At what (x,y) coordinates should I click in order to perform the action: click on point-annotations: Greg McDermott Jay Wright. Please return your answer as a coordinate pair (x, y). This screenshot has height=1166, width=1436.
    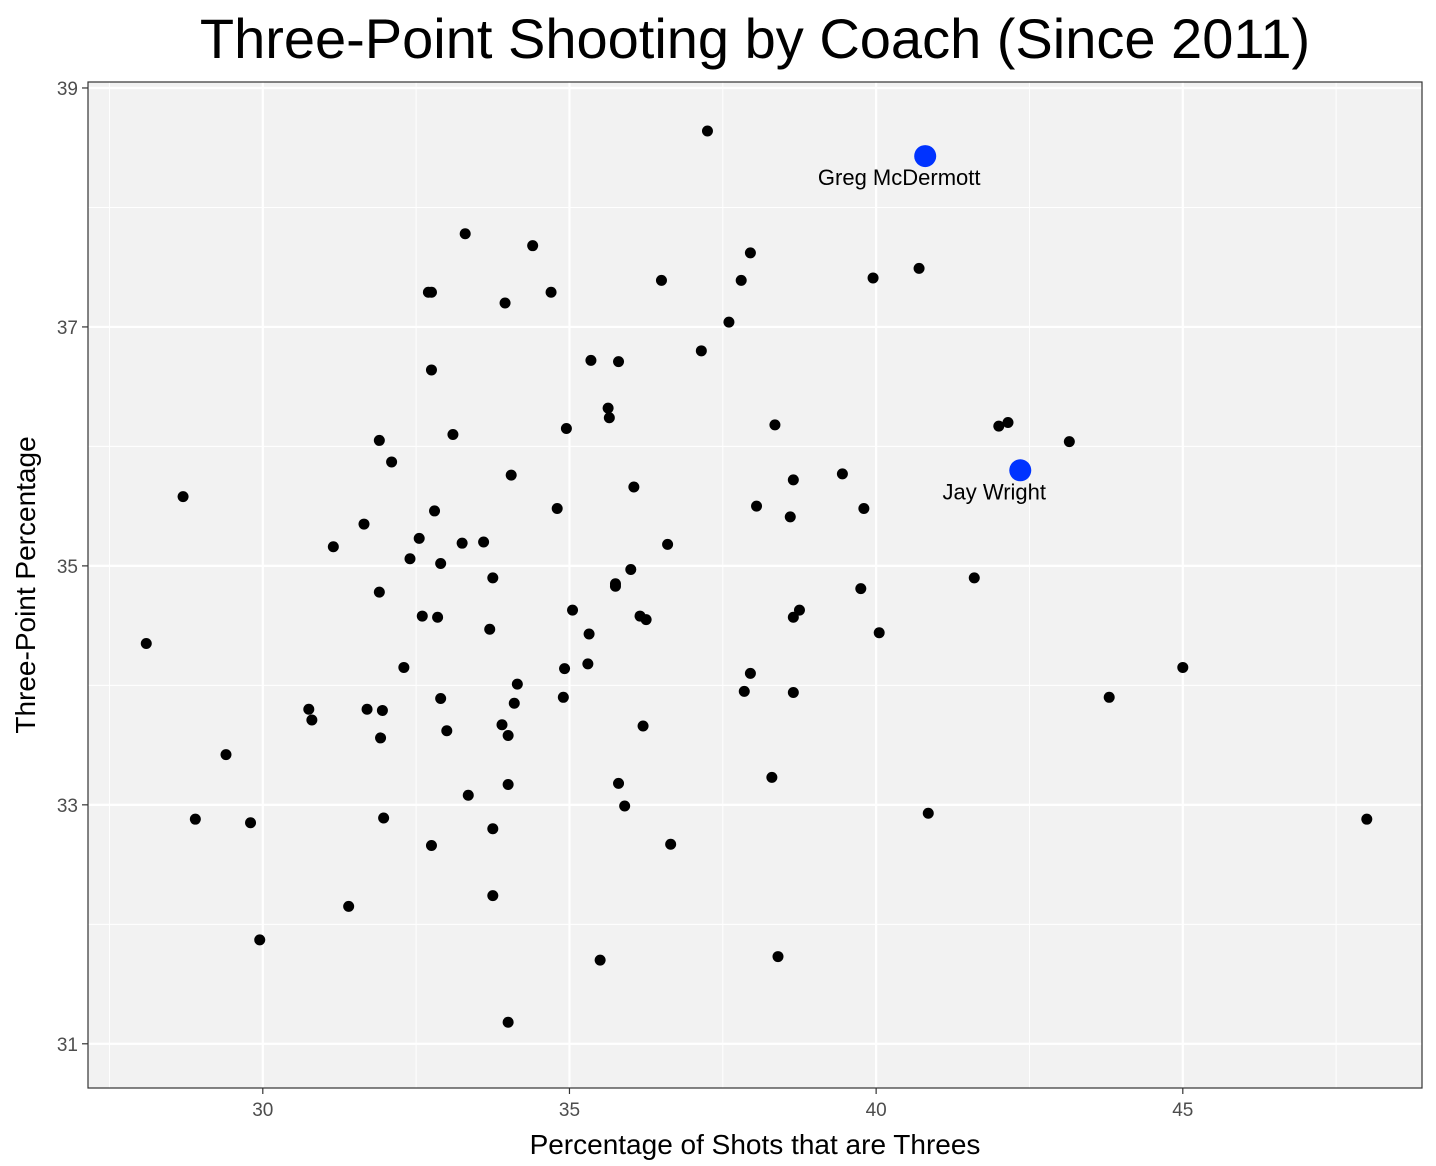
    Looking at the image, I should click on (932, 334).